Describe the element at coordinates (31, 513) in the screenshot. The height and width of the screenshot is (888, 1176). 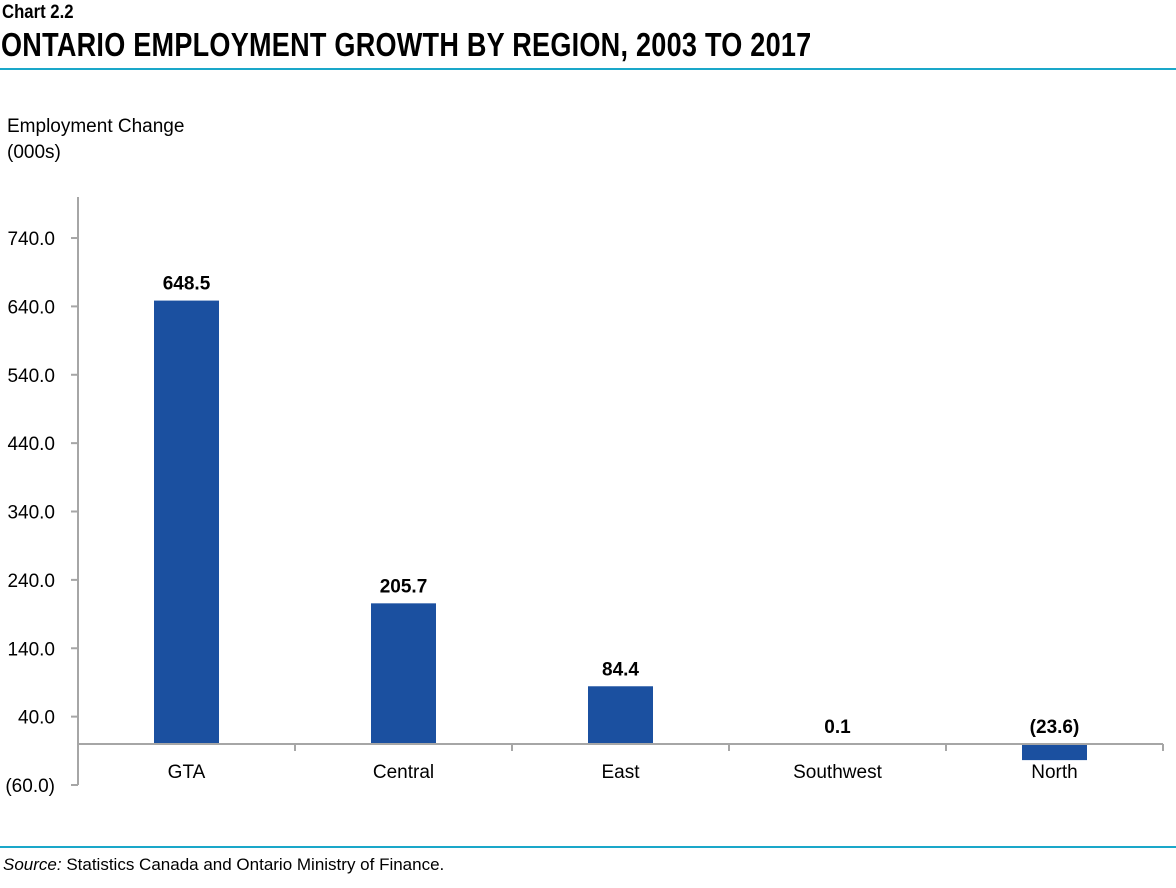
I see `y-tick-label: 340.0` at that location.